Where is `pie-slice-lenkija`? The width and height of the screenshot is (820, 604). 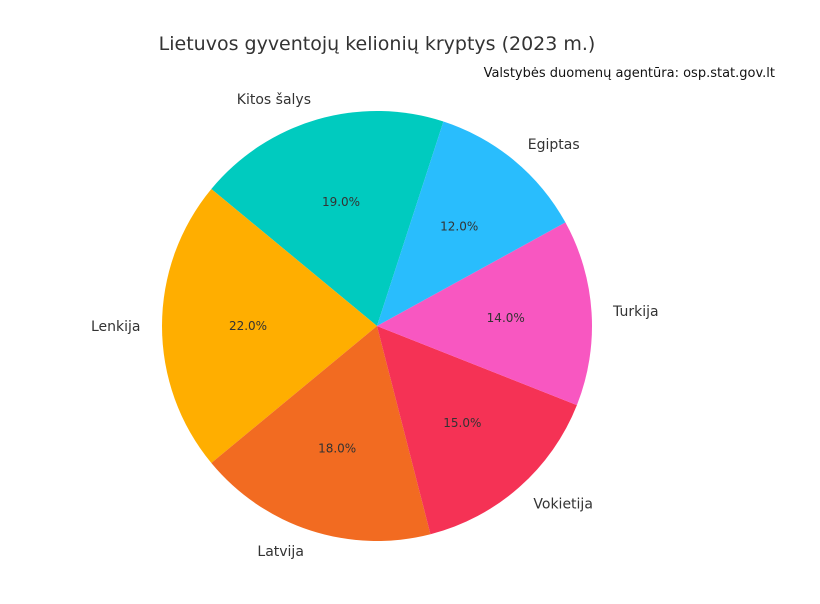 pie-slice-lenkija is located at coordinates (269, 326).